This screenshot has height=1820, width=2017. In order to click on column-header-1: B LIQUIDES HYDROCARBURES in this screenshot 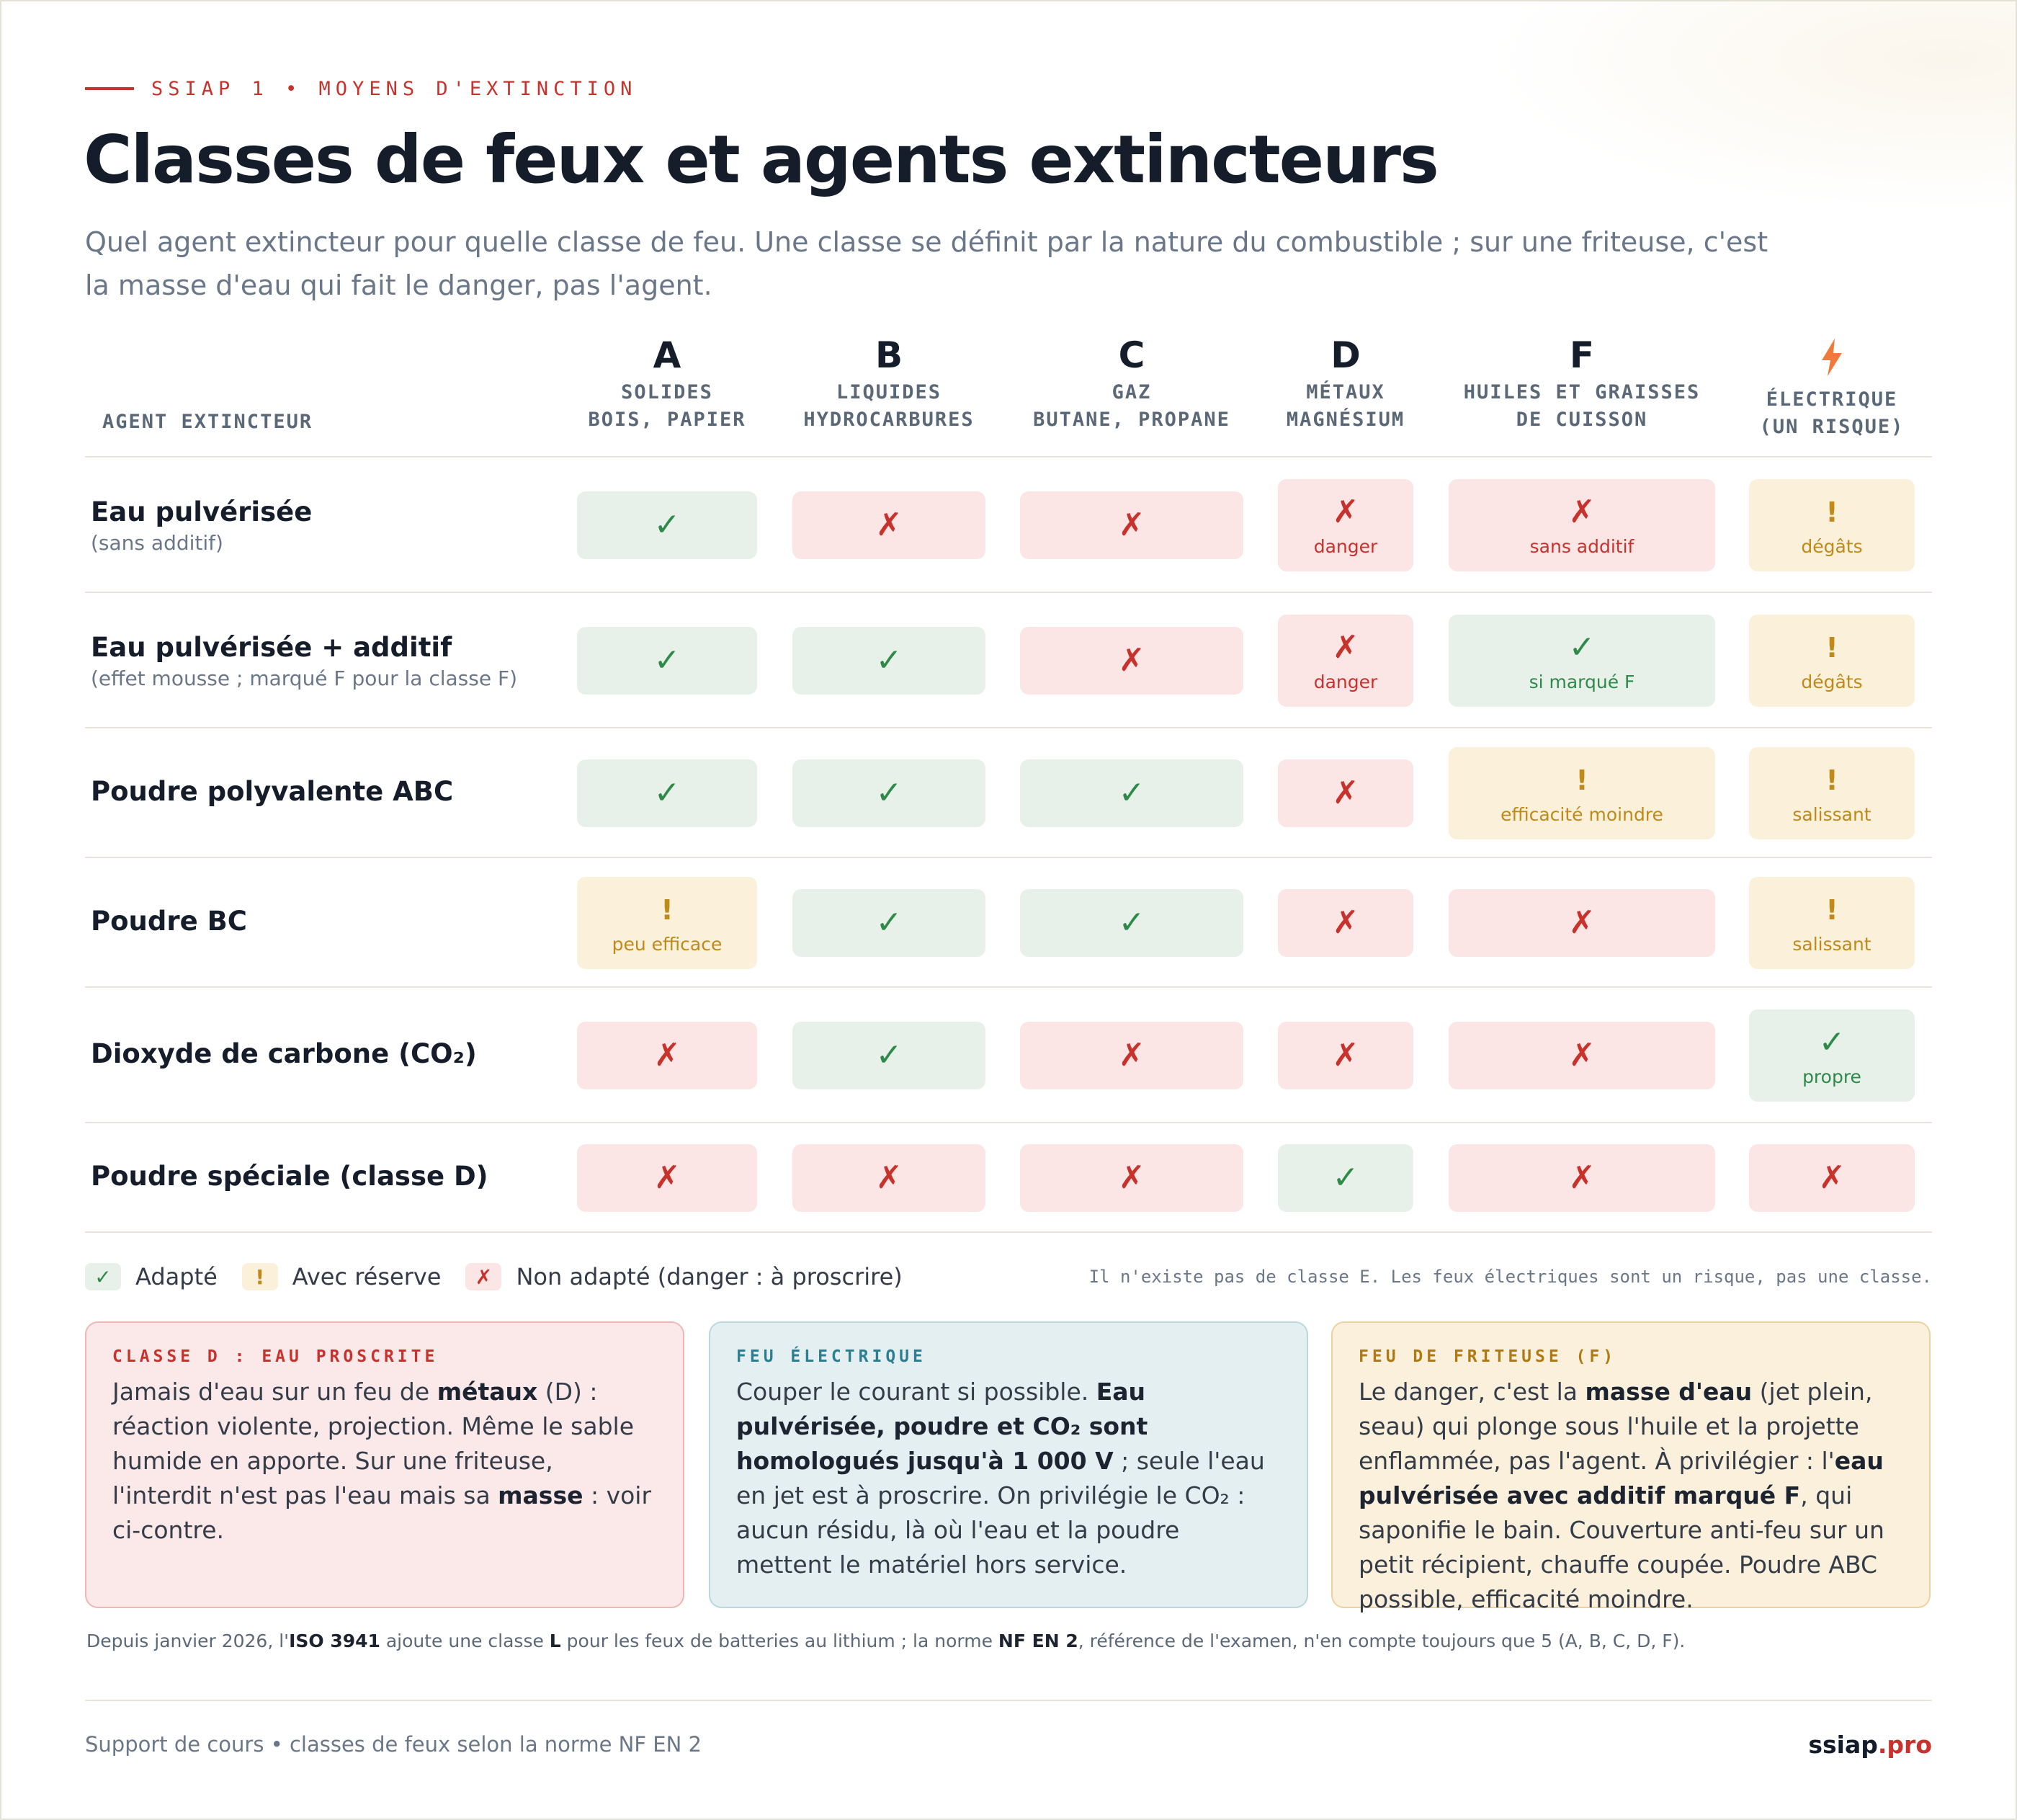, I will do `click(889, 382)`.